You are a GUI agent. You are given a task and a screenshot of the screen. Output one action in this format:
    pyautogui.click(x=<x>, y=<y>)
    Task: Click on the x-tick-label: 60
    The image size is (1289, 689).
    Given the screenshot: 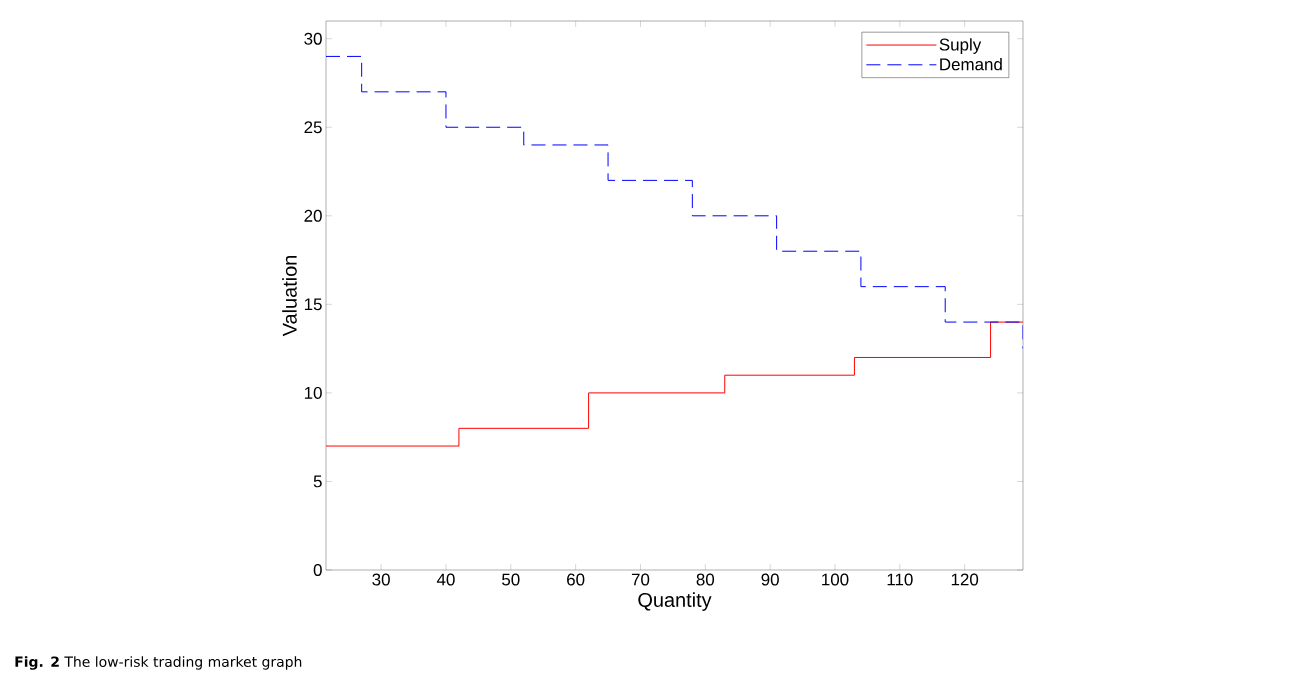 What is the action you would take?
    pyautogui.click(x=576, y=579)
    